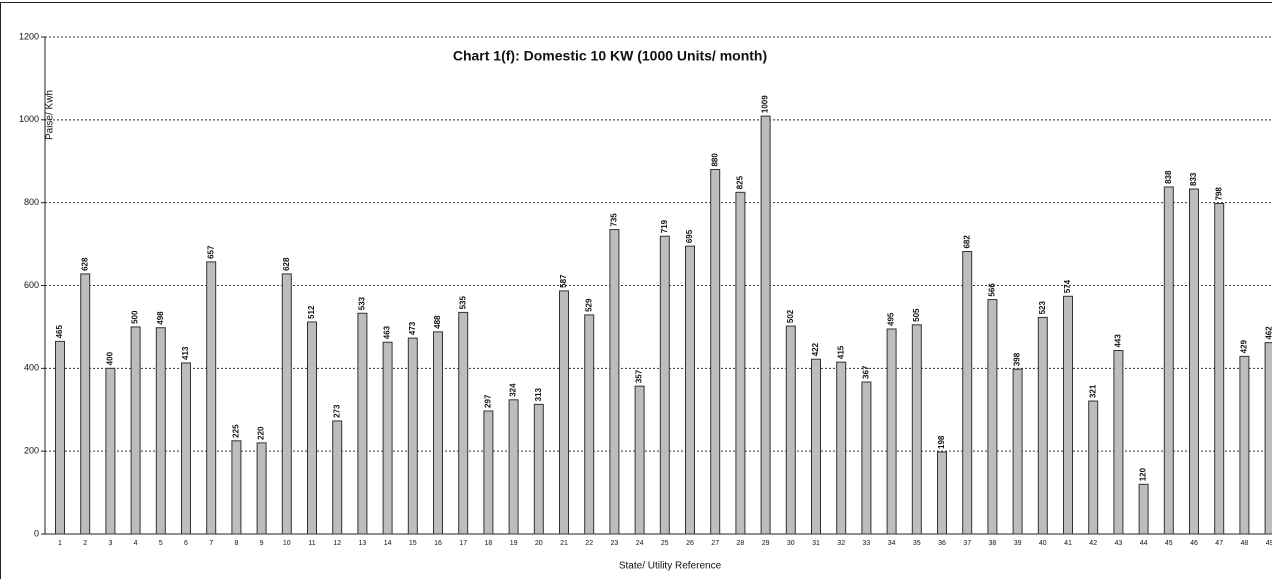  What do you see at coordinates (1245, 543) in the screenshot?
I see `x-tick-label: 48` at bounding box center [1245, 543].